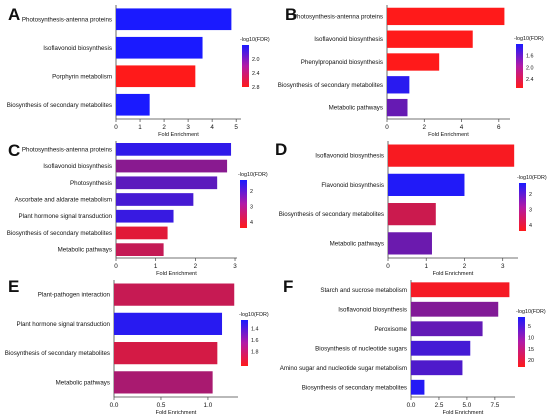 The width and height of the screenshot is (550, 419). Describe the element at coordinates (467, 405) in the screenshot. I see `x-tick-label: 5.0` at that location.